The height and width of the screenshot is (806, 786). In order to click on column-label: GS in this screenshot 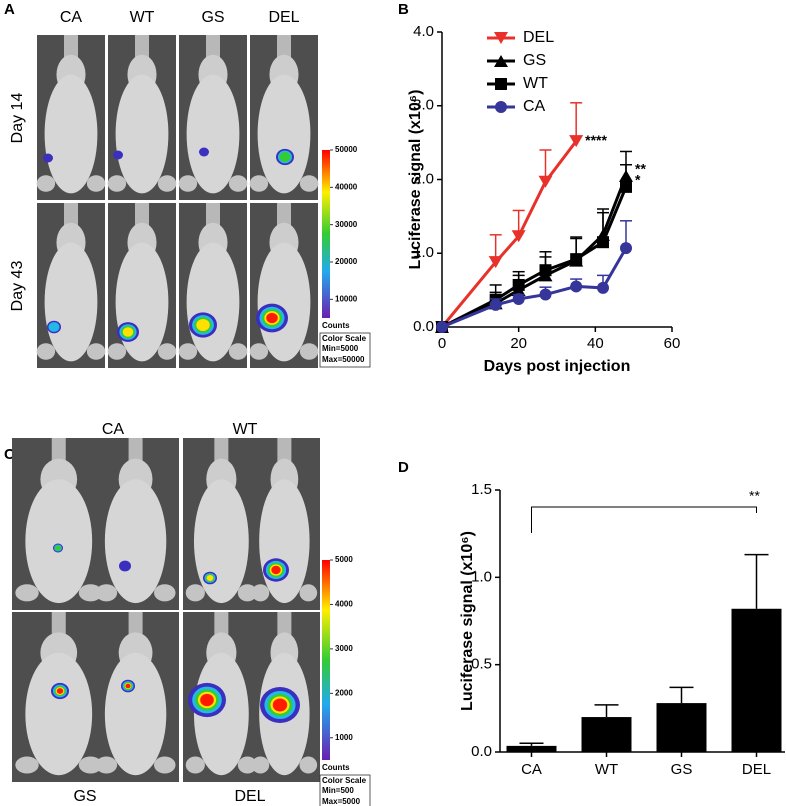, I will do `click(212, 17)`.